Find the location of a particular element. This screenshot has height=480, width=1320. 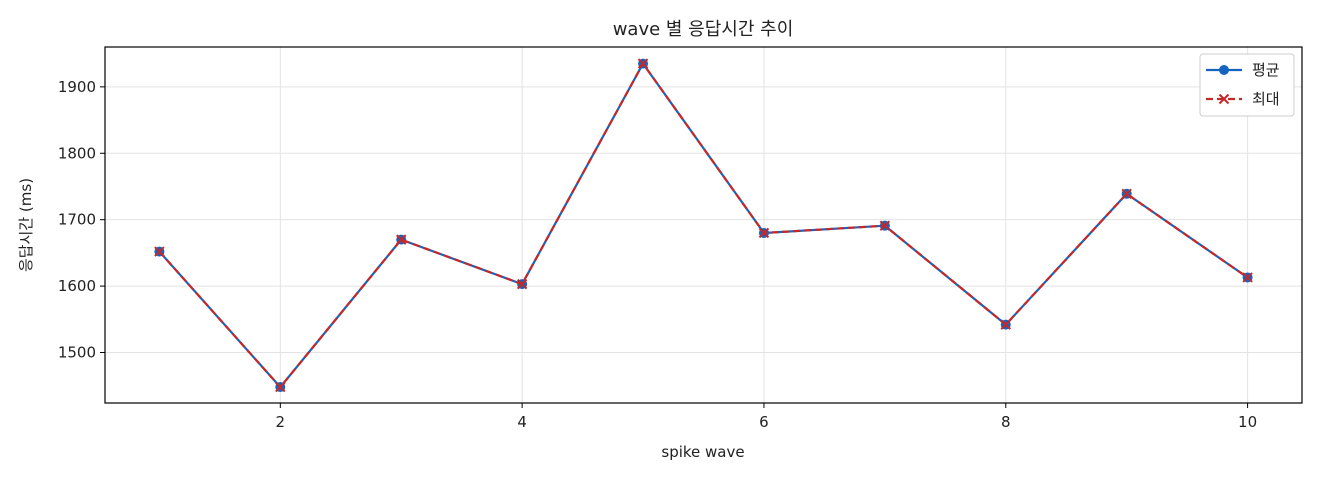

x-axis-ticks: 2 4 6 8 10 is located at coordinates (766, 417).